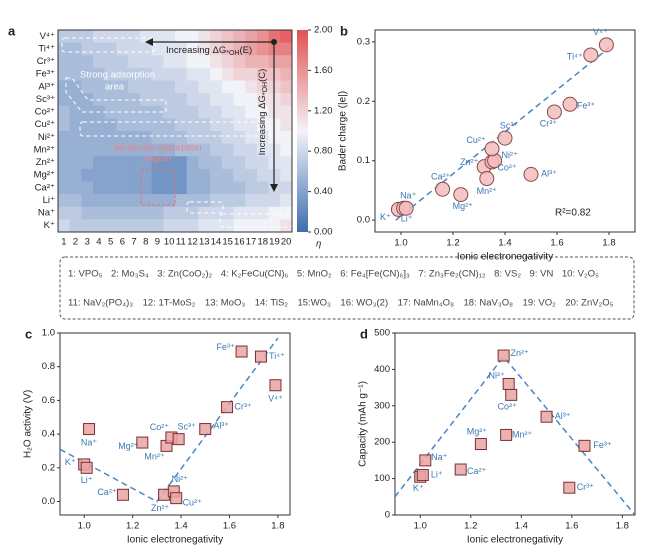 The height and width of the screenshot is (560, 659). I want to click on arrow-head, so click(274, 188).